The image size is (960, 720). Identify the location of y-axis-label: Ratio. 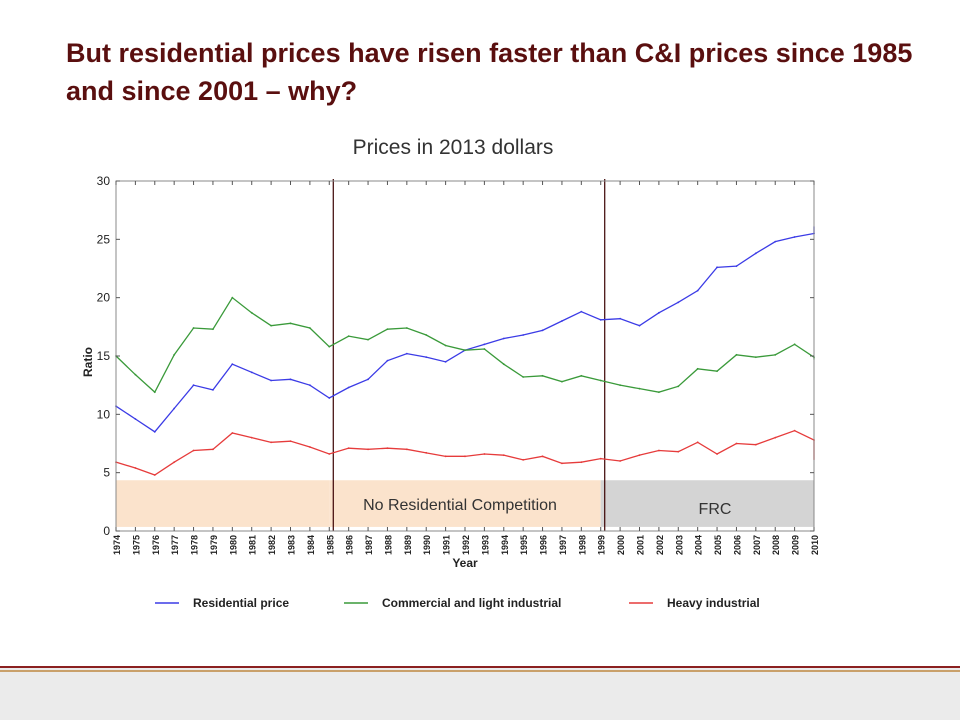
(88, 362).